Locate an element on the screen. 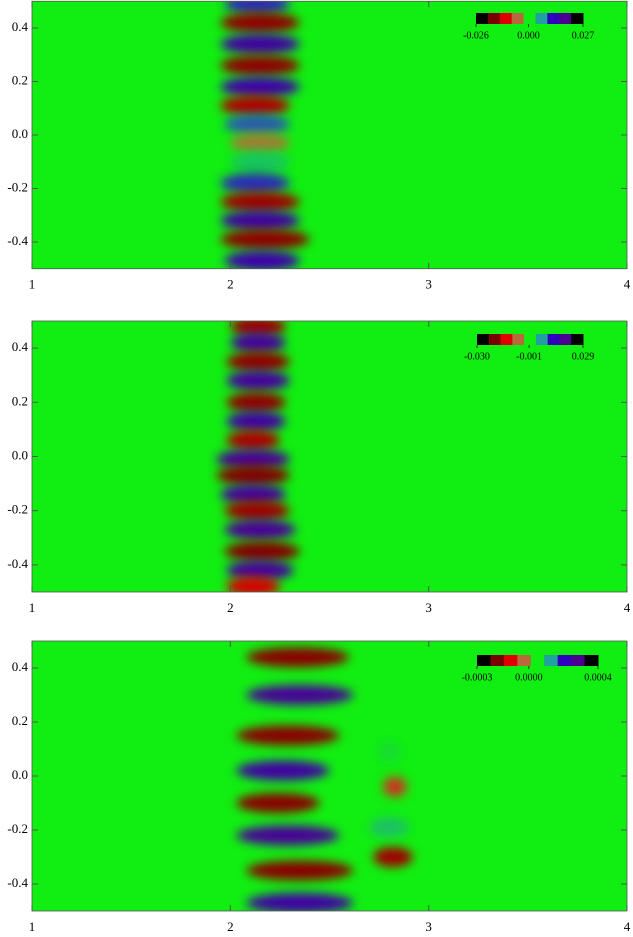 The width and height of the screenshot is (633, 937). colorbar-label: 0.0000 is located at coordinates (529, 677).